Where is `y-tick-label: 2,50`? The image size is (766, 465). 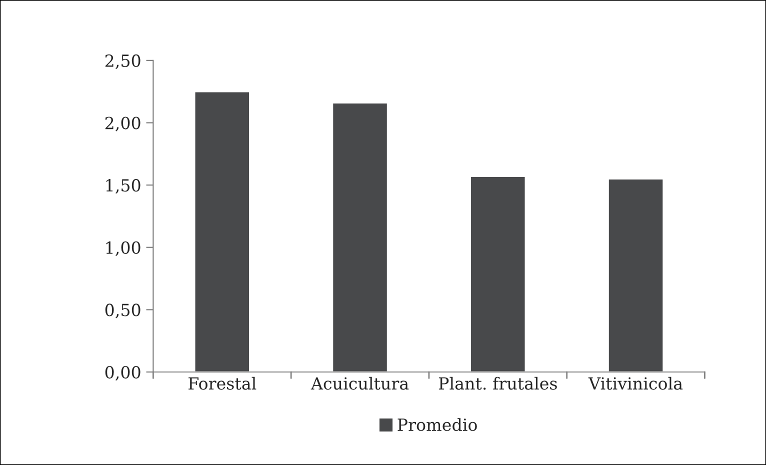 y-tick-label: 2,50 is located at coordinates (122, 62).